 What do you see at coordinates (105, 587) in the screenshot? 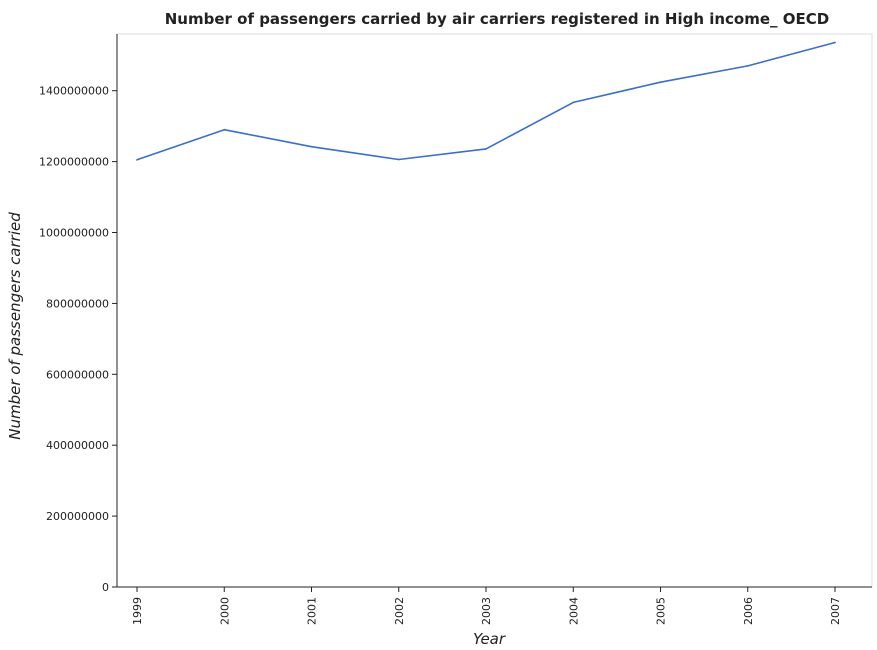
I see `y-tick-label: 0` at bounding box center [105, 587].